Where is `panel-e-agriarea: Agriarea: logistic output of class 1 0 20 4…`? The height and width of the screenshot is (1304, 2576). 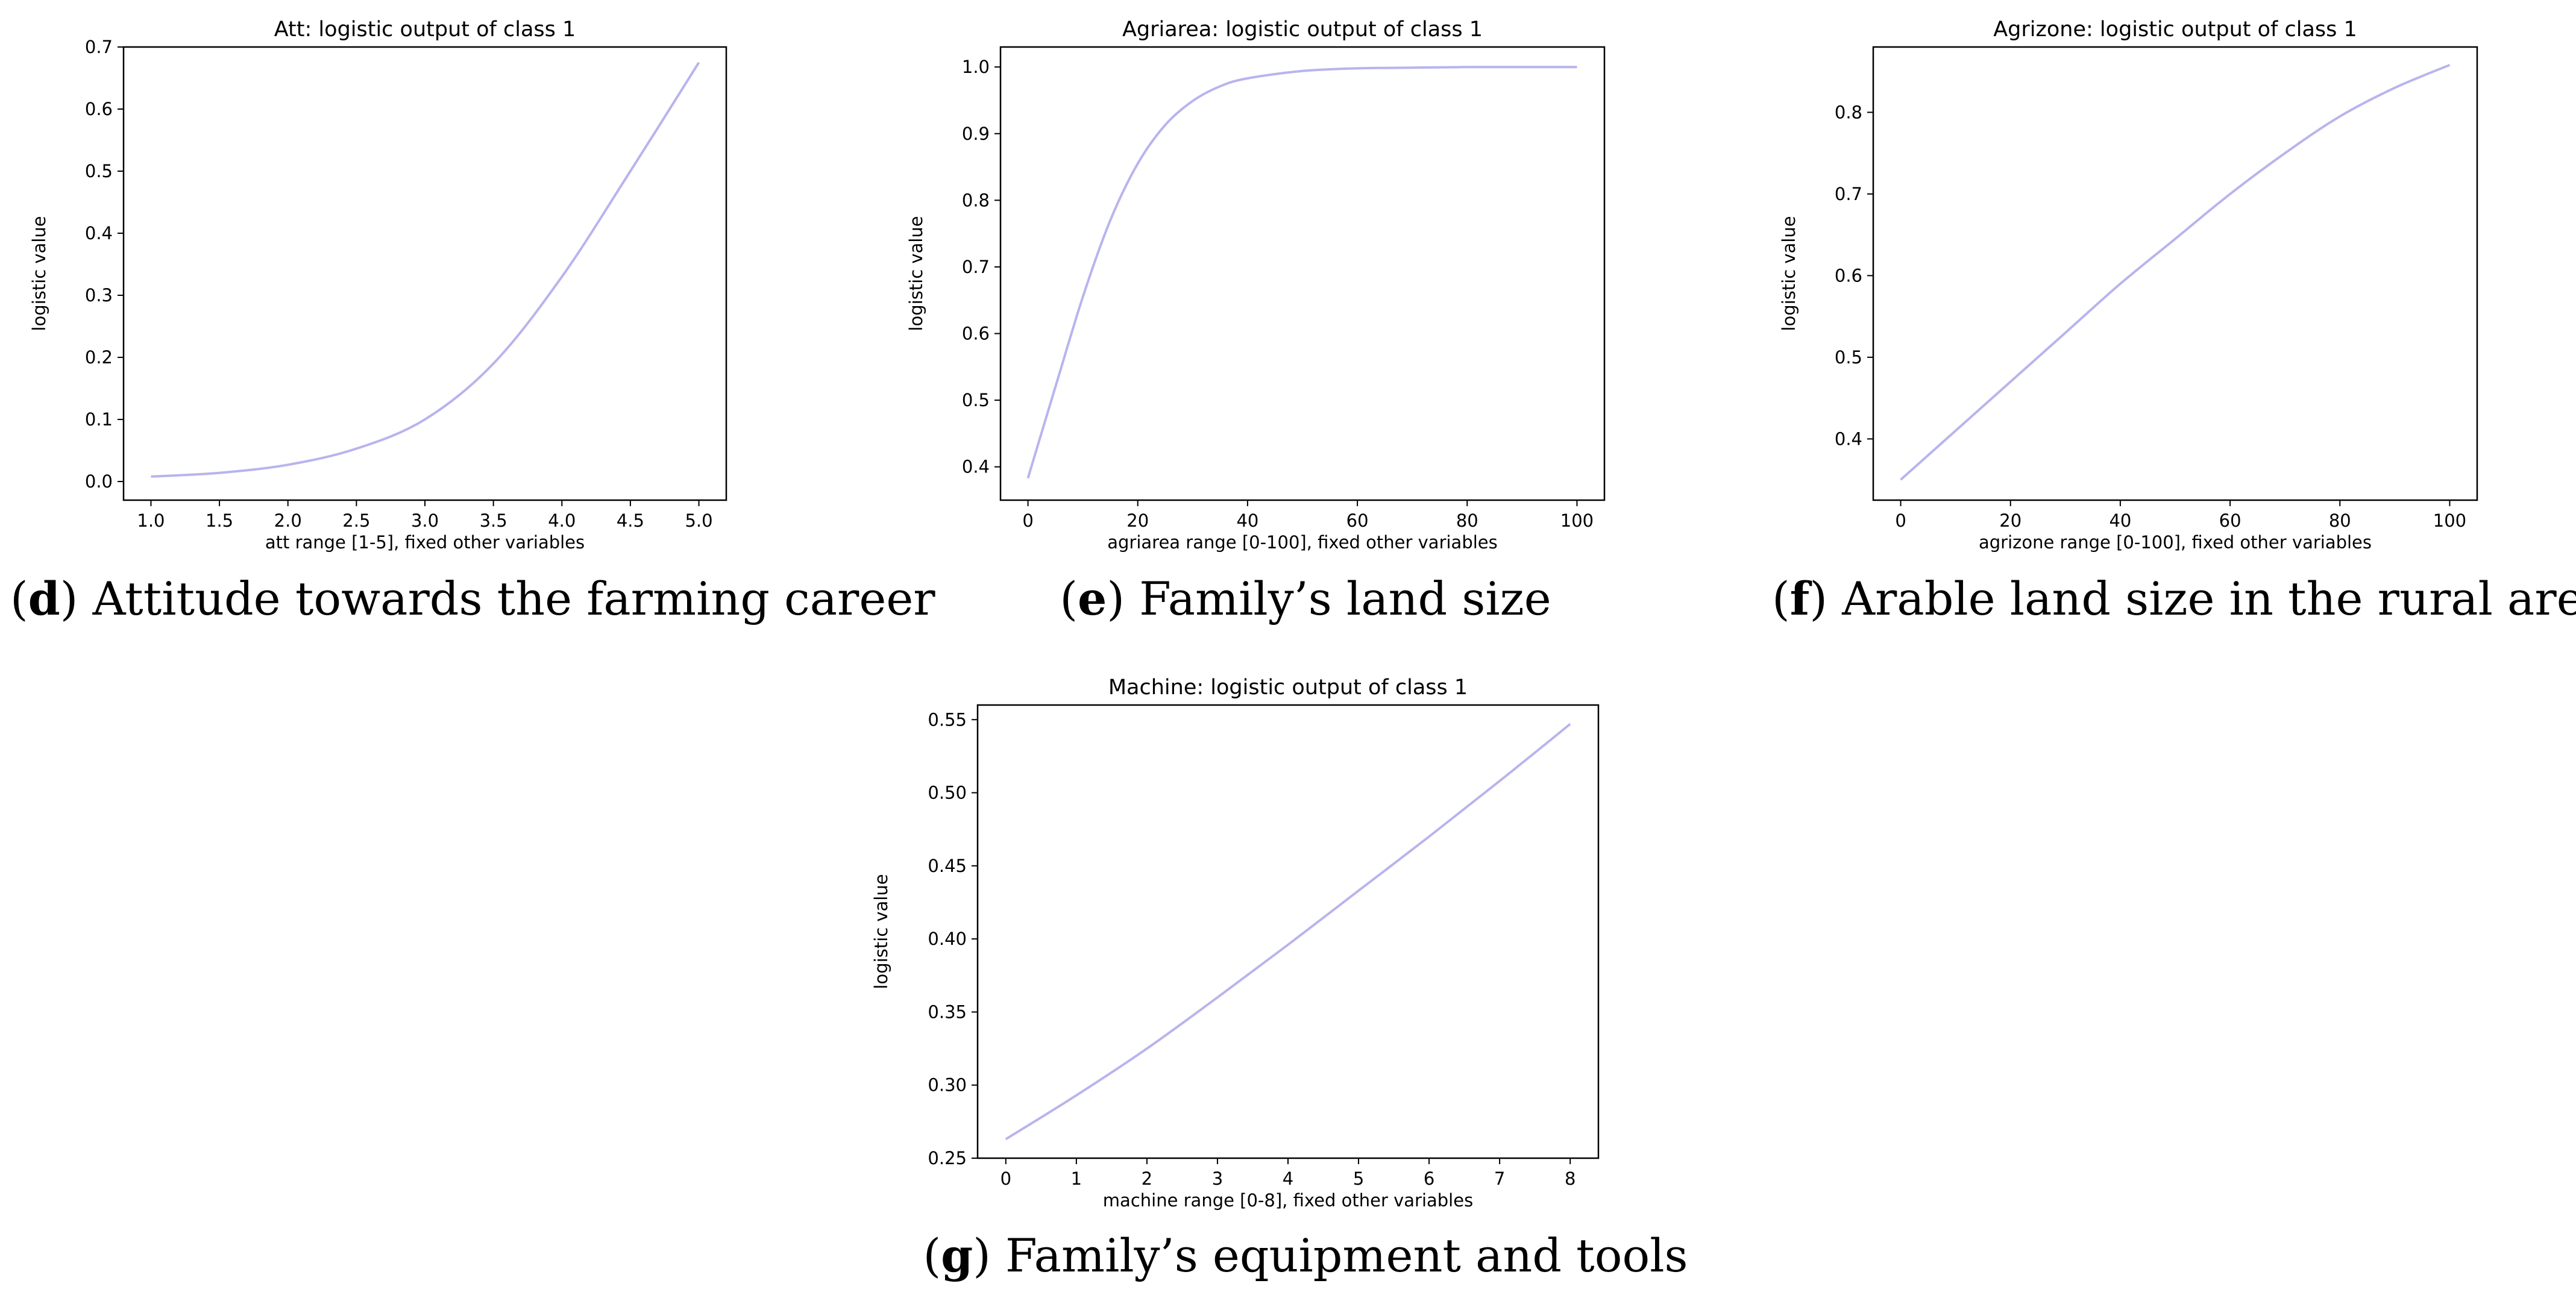
panel-e-agriarea: Agriarea: logistic output of class 1 0 20 4… is located at coordinates (1256, 321).